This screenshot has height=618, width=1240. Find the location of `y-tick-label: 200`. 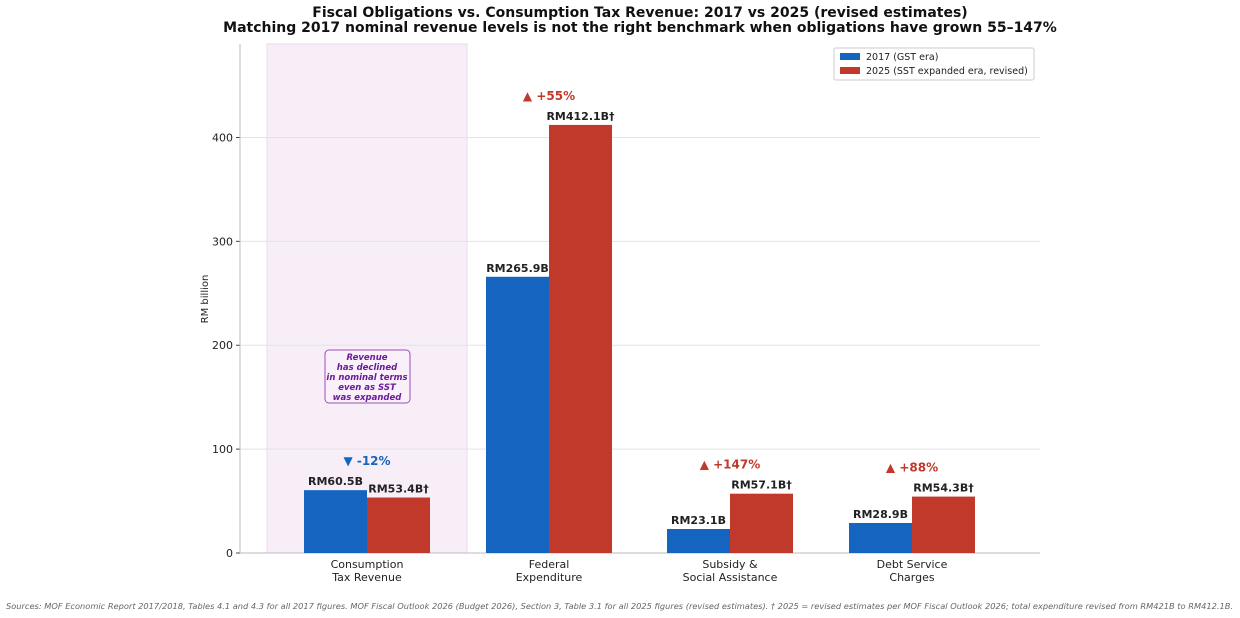

y-tick-label: 200 is located at coordinates (222, 345).